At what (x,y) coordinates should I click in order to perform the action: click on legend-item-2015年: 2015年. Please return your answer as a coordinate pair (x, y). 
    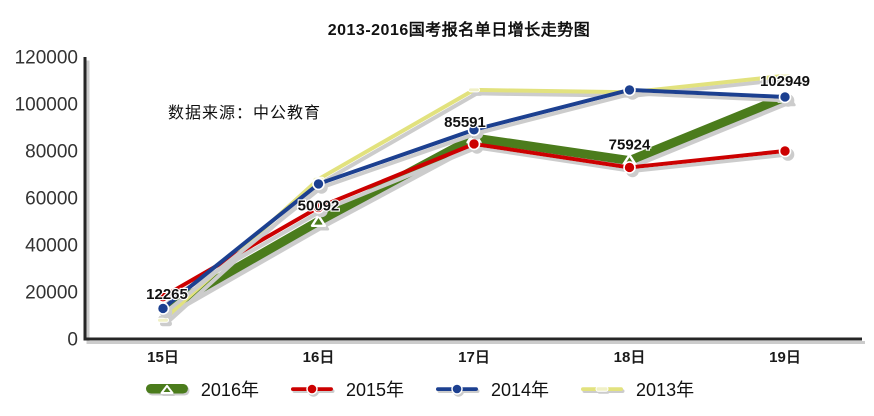
    Looking at the image, I should click on (346, 389).